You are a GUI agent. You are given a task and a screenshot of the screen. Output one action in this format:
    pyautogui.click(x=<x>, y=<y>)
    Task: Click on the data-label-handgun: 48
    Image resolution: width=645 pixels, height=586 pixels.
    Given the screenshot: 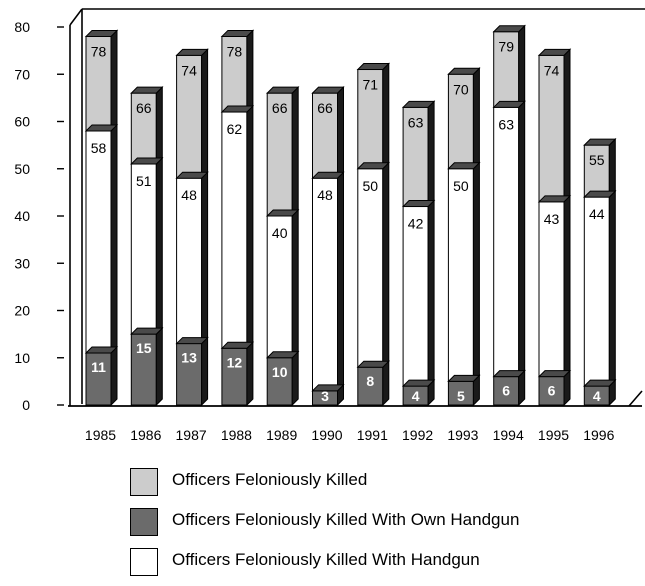 What is the action you would take?
    pyautogui.click(x=189, y=195)
    